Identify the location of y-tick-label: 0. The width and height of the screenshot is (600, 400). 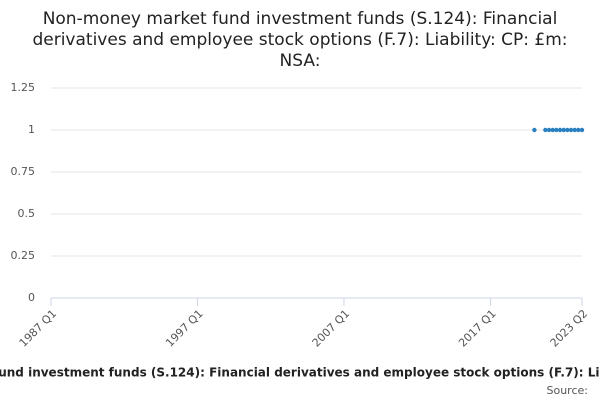
(31, 297).